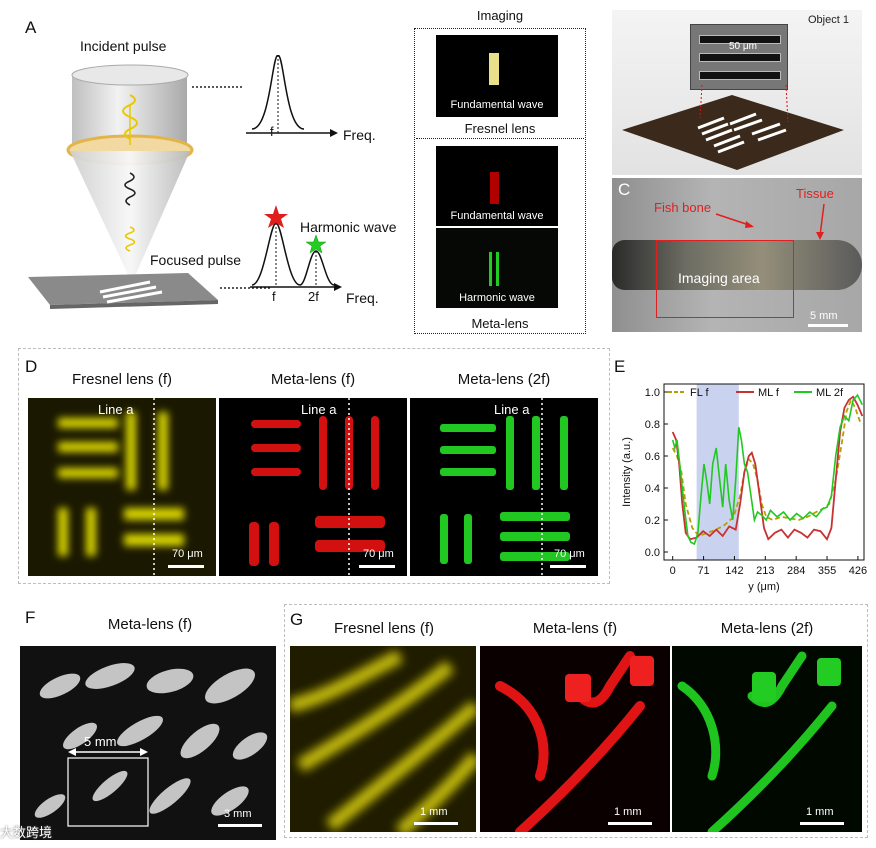  I want to click on panel-letter-c: C, so click(624, 189).